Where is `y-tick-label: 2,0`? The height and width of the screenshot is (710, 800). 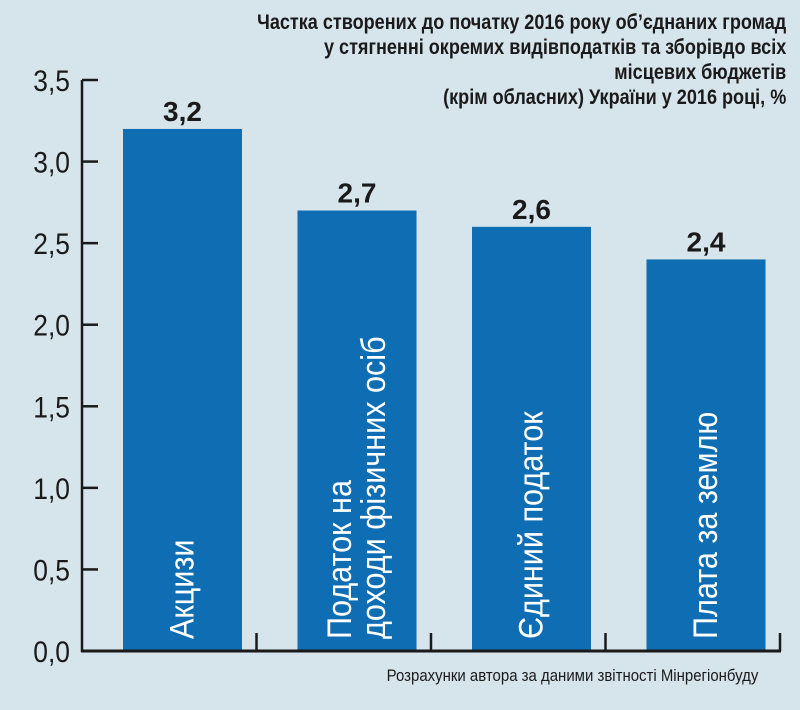 y-tick-label: 2,0 is located at coordinates (51, 325).